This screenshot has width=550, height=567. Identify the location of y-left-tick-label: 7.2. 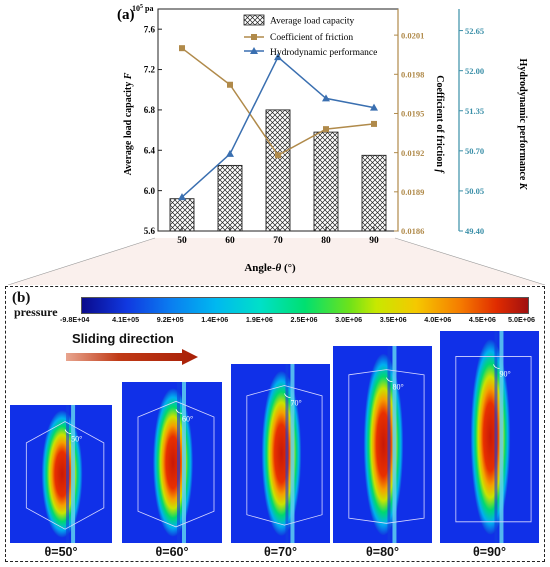
(150, 70).